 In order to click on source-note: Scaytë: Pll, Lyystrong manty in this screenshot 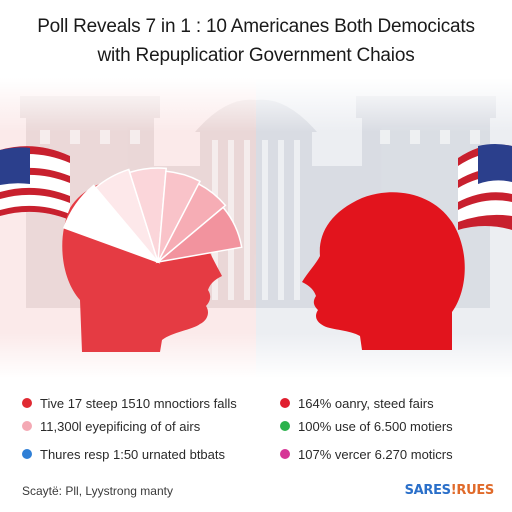, I will do `click(97, 491)`.